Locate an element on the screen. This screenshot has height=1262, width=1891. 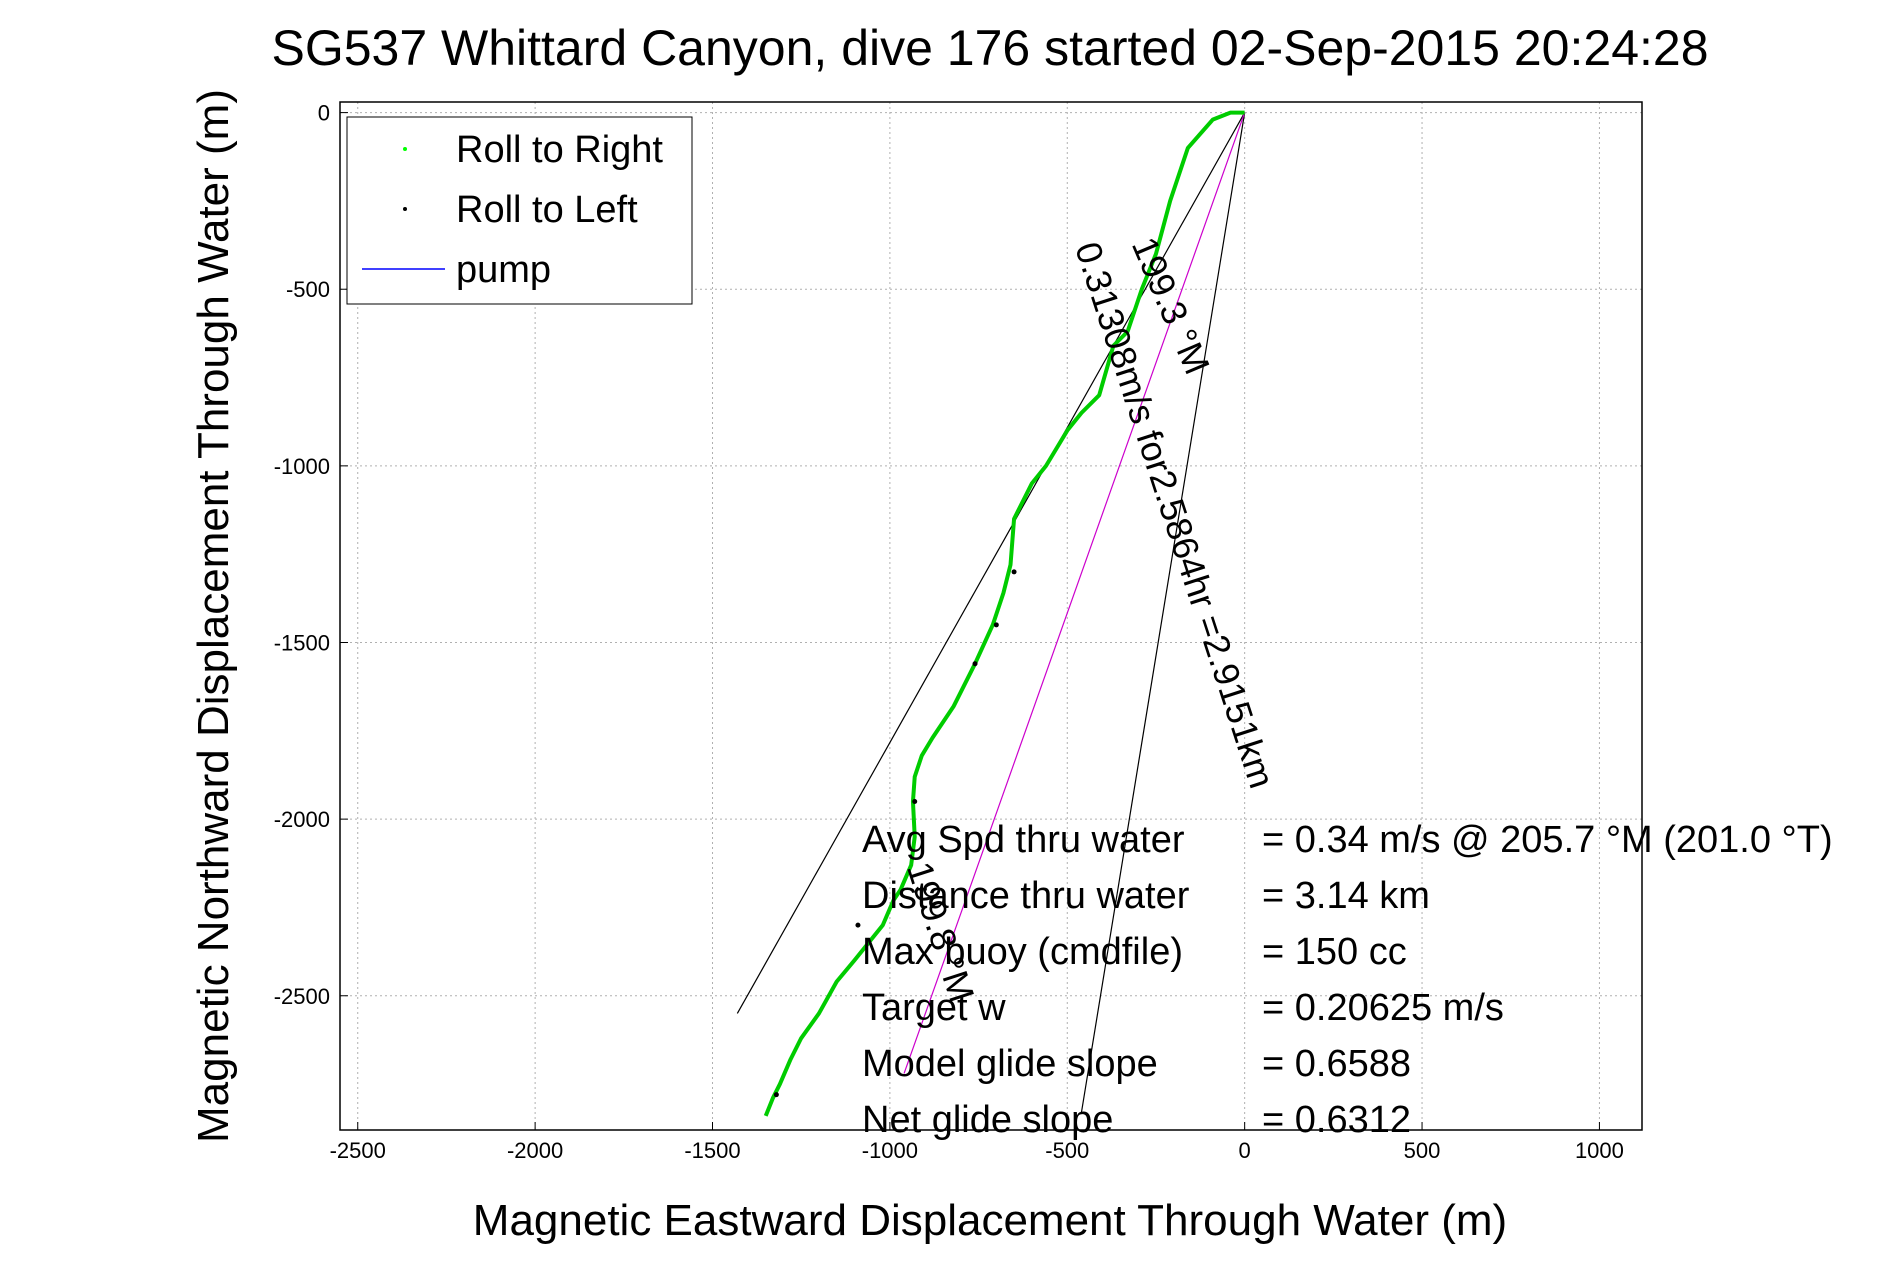
y-tick-label: -500 is located at coordinates (308, 289).